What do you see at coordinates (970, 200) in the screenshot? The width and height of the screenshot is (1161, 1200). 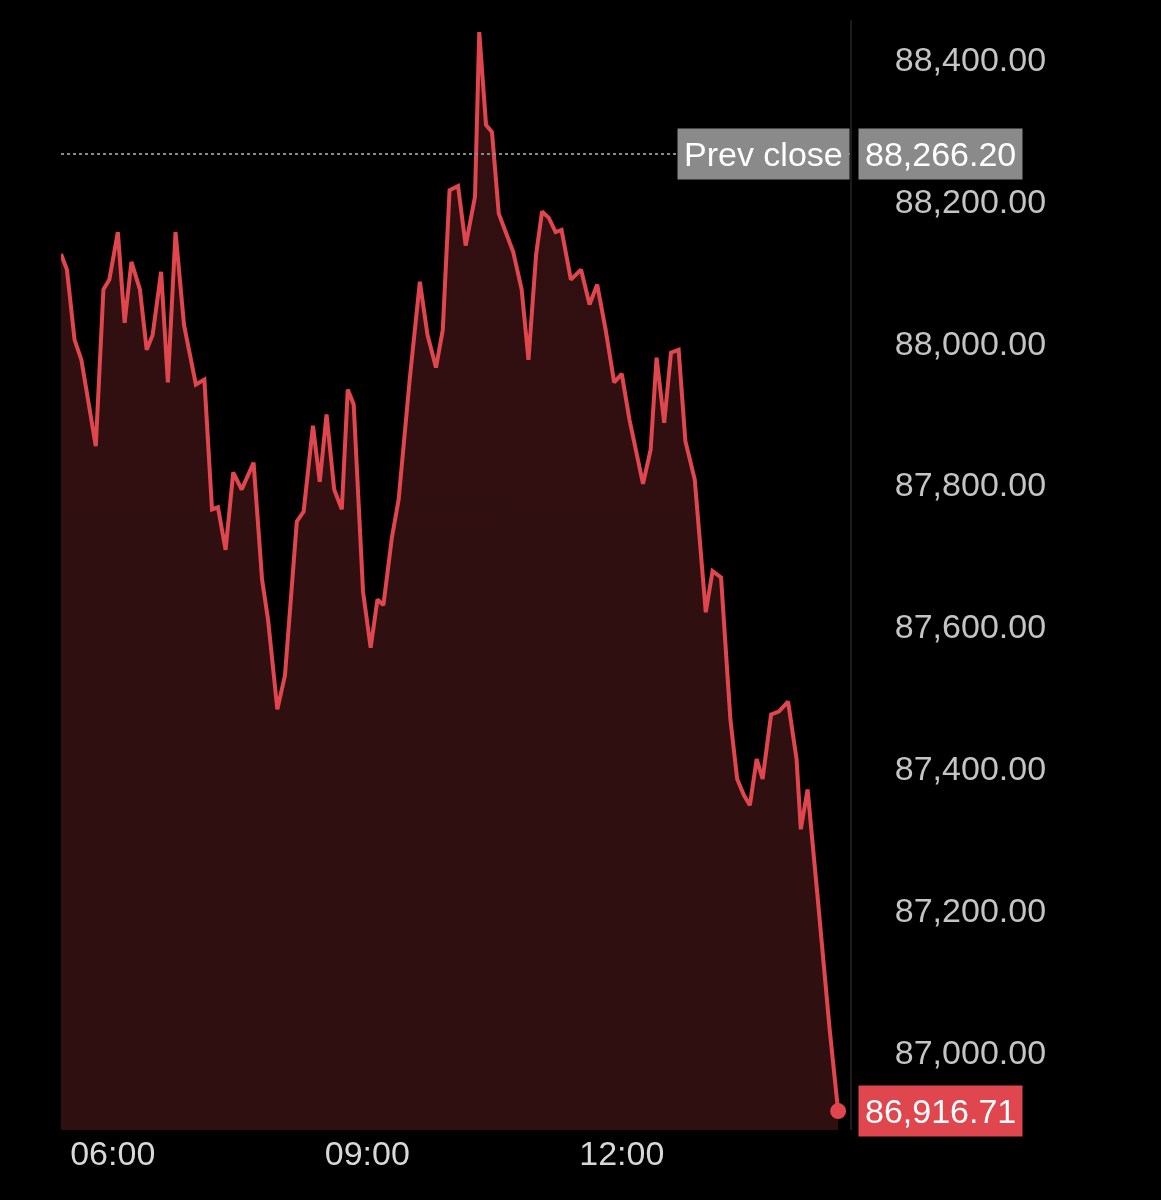 I see `y-tick-label: 88,200.00` at bounding box center [970, 200].